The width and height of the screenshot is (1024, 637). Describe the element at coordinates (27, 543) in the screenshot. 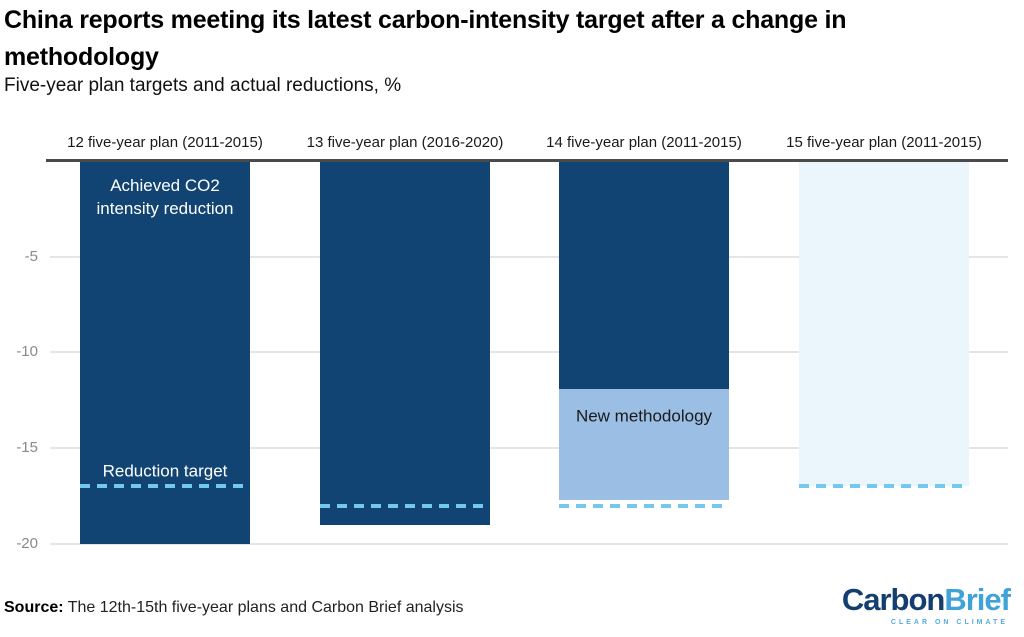

I see `y-tick-label: -20` at that location.